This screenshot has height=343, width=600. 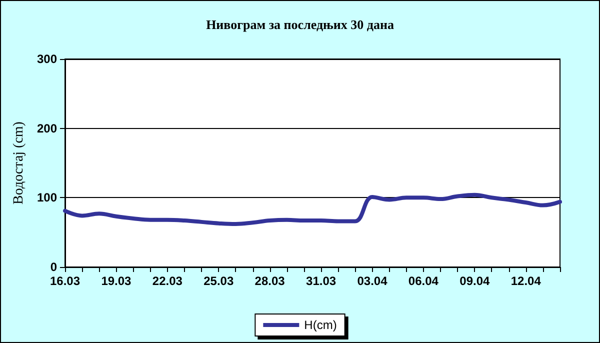 What do you see at coordinates (475, 281) in the screenshot?
I see `x-tick-label: 09.04` at bounding box center [475, 281].